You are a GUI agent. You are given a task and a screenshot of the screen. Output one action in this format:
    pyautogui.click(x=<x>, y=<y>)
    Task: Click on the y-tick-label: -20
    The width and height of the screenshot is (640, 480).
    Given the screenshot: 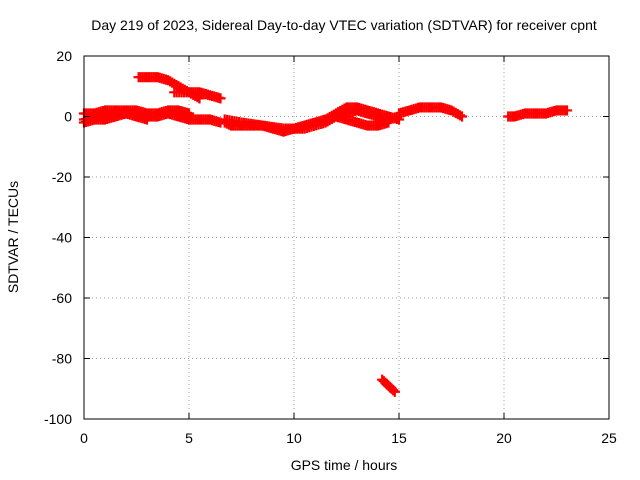 What is the action you would take?
    pyautogui.click(x=62, y=177)
    